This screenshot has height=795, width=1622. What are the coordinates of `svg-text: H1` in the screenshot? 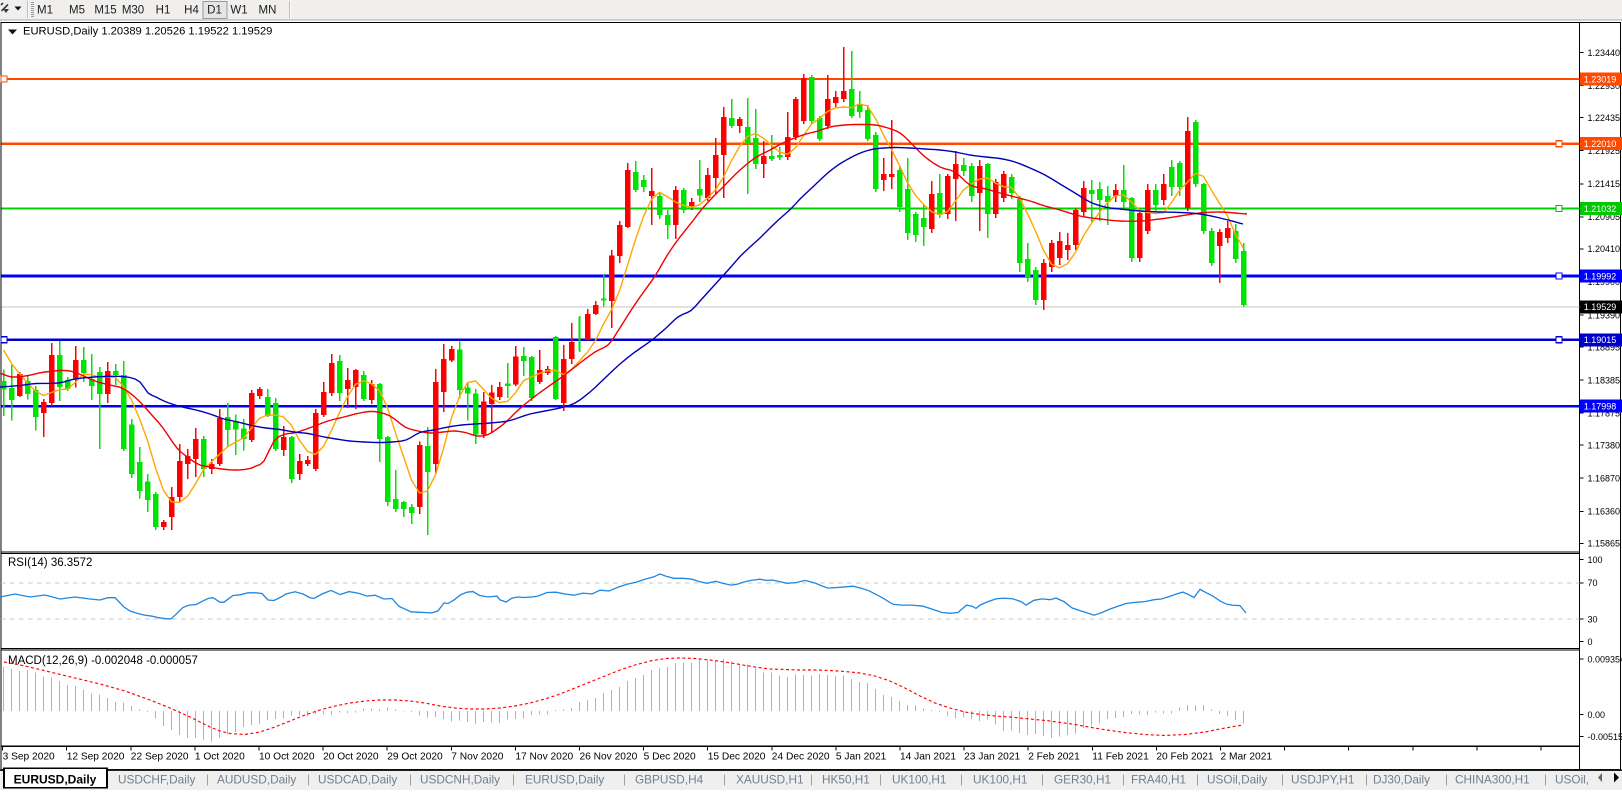 It's located at (163, 11).